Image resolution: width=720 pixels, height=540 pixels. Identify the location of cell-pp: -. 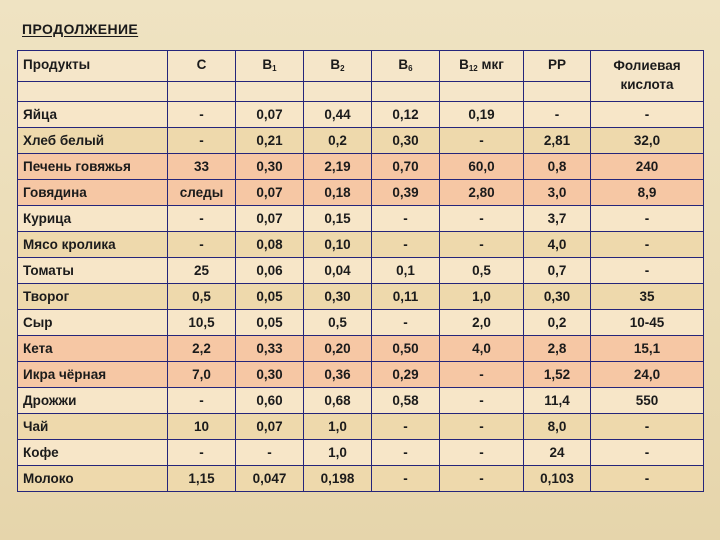
(557, 114).